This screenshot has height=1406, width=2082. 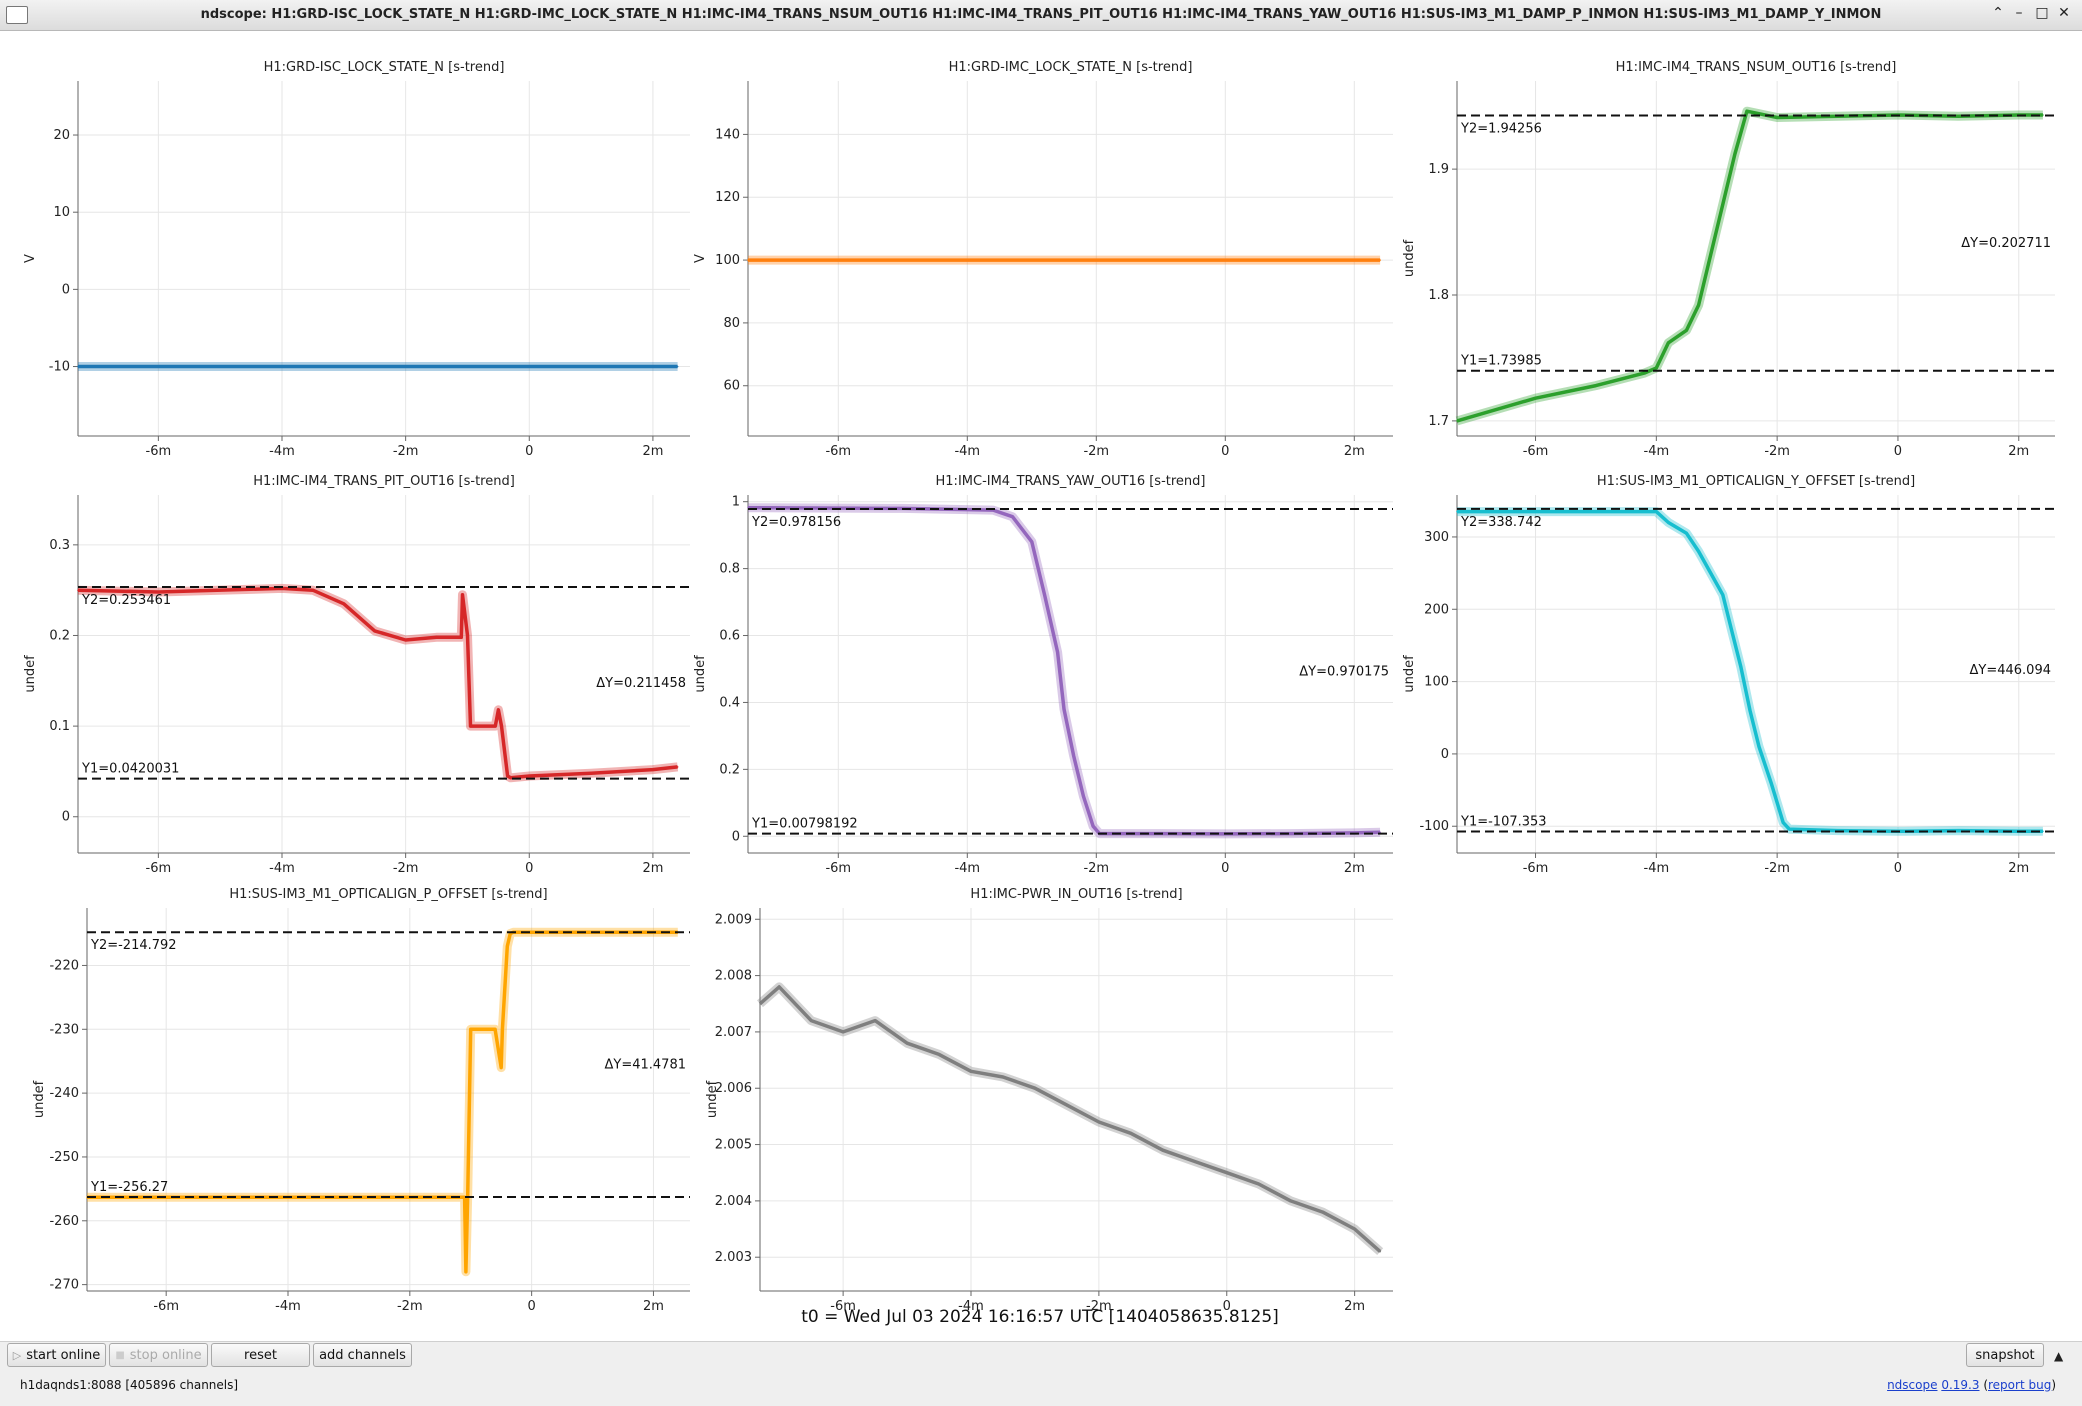 What do you see at coordinates (733, 976) in the screenshot?
I see `y-tick-label: 2.008` at bounding box center [733, 976].